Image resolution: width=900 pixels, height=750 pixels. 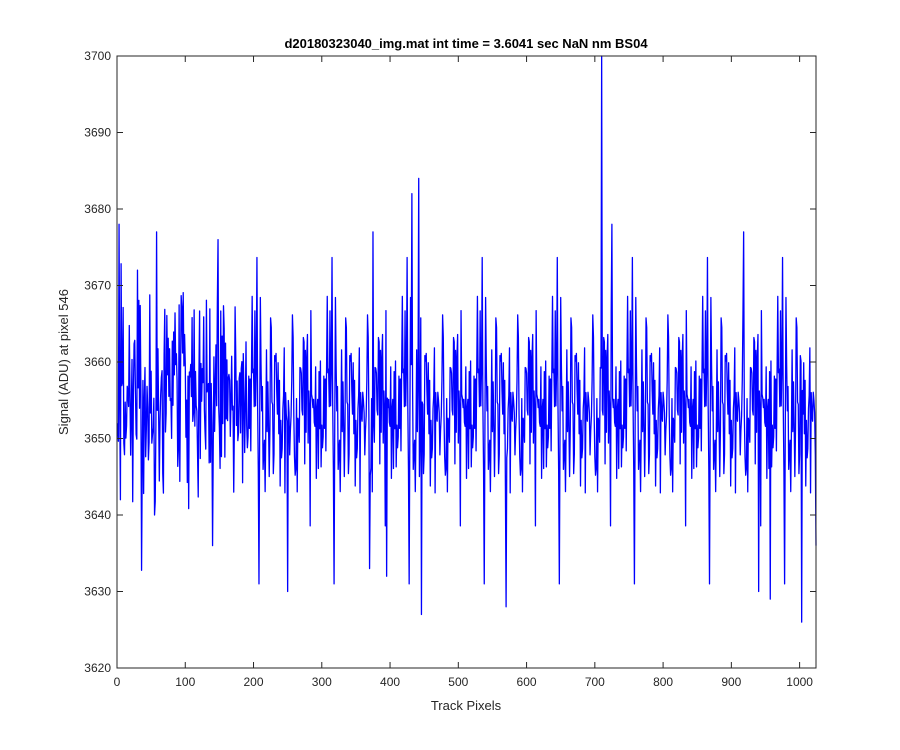 I want to click on y-tick-label: 3630, so click(x=97, y=592).